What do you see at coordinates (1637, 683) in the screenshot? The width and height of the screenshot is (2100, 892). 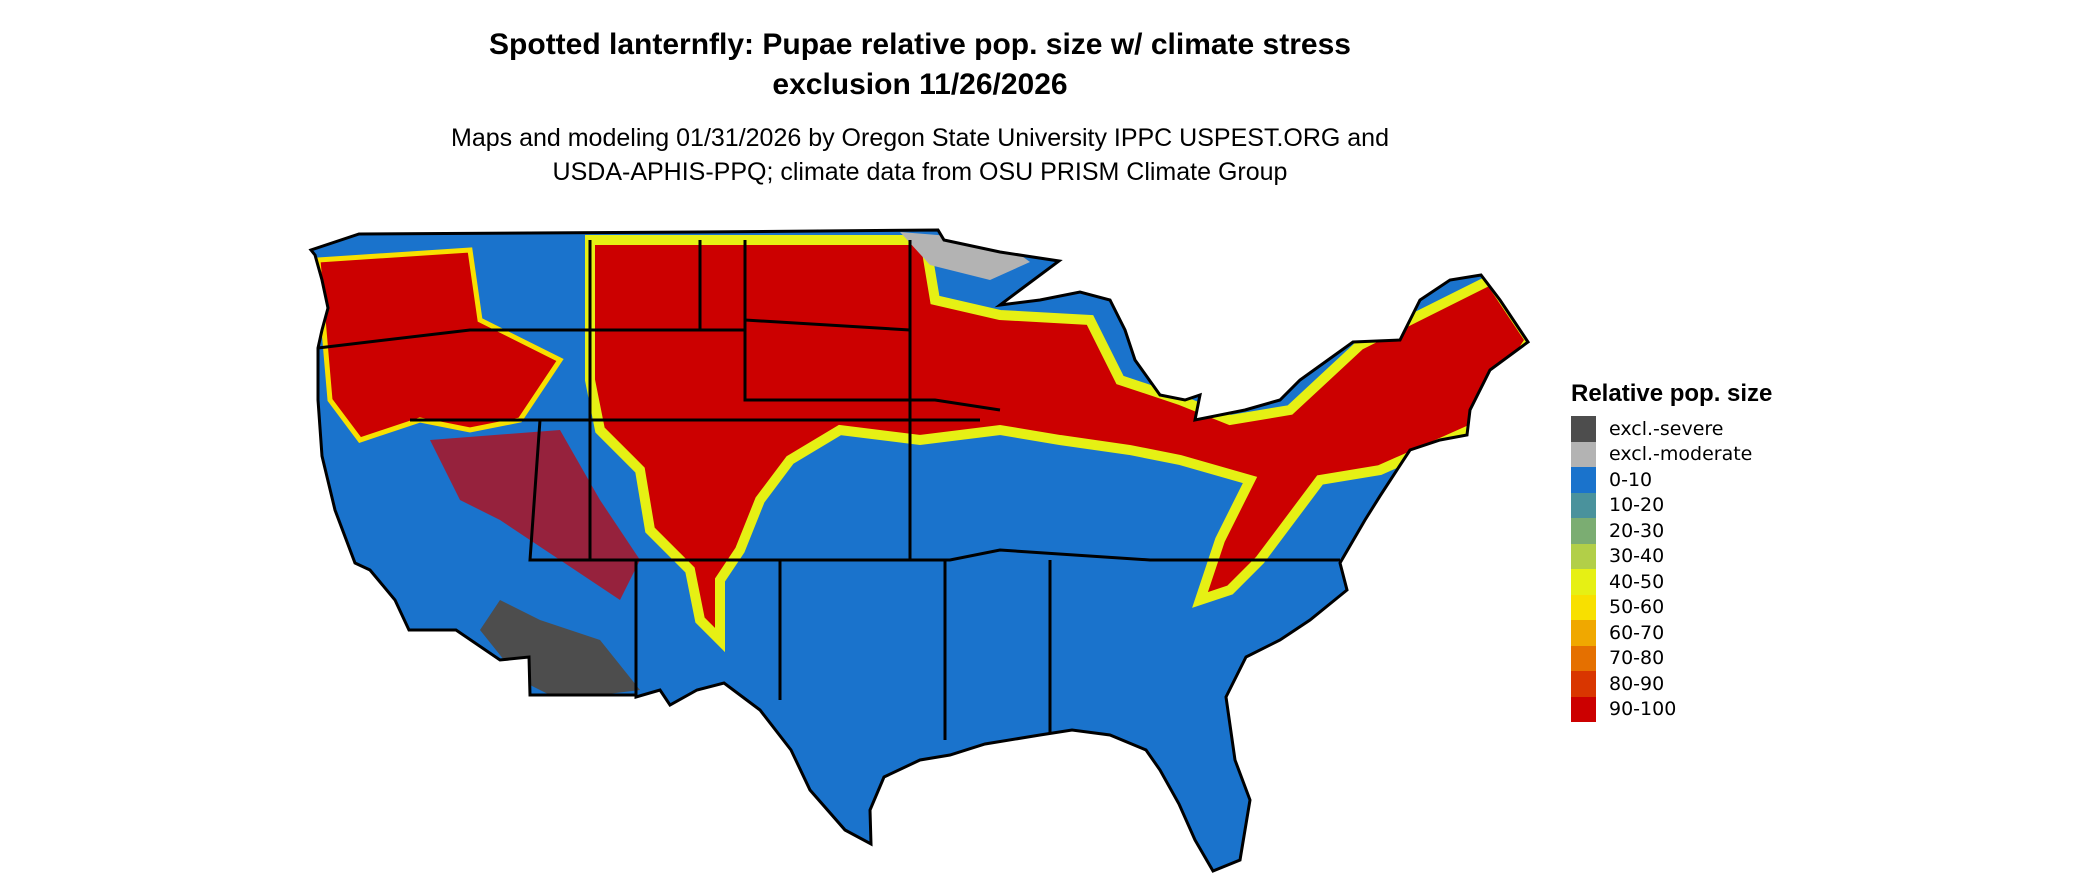 I see `legend-label: 80-90` at bounding box center [1637, 683].